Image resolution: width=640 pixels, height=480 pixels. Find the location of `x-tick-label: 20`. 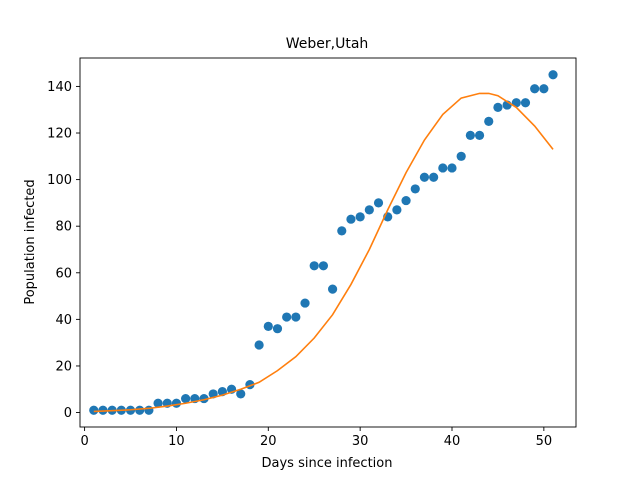

x-tick-label: 20 is located at coordinates (268, 441).